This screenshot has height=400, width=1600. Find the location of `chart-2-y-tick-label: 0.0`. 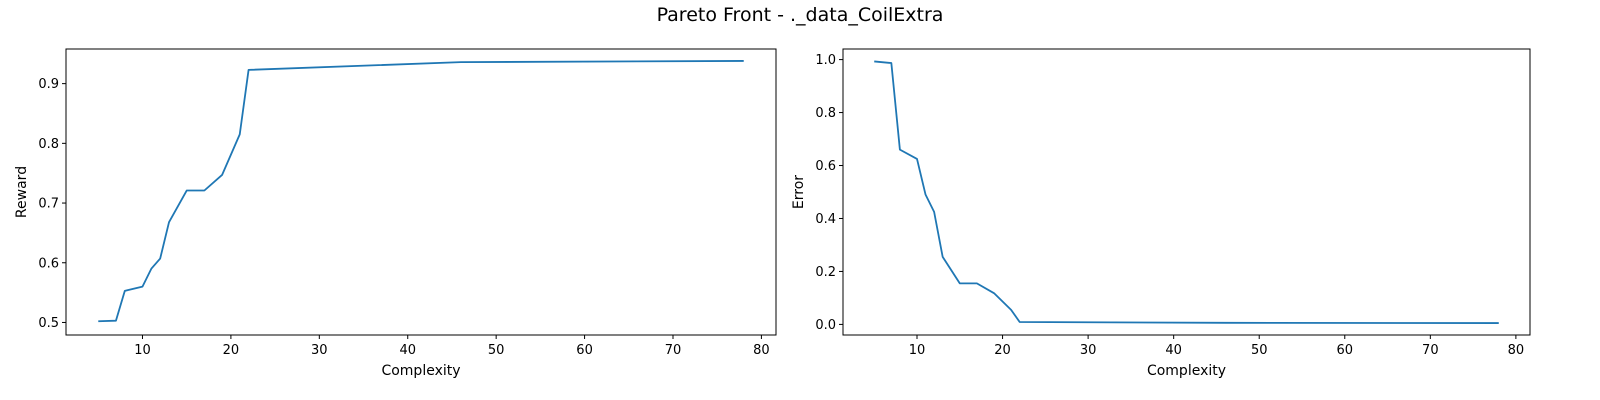

chart-2-y-tick-label: 0.0 is located at coordinates (825, 325).